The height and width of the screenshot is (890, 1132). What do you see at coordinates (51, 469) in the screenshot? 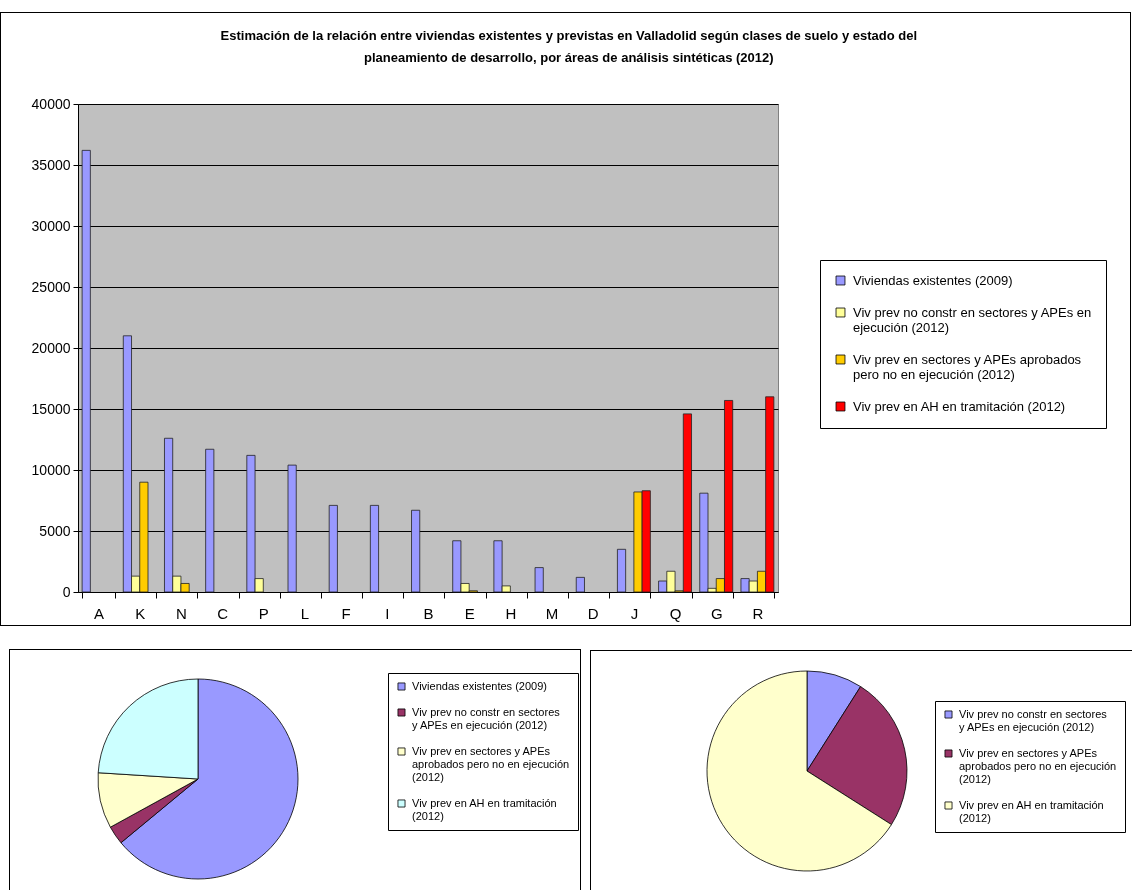
I see `y-tick-label: 10000` at bounding box center [51, 469].